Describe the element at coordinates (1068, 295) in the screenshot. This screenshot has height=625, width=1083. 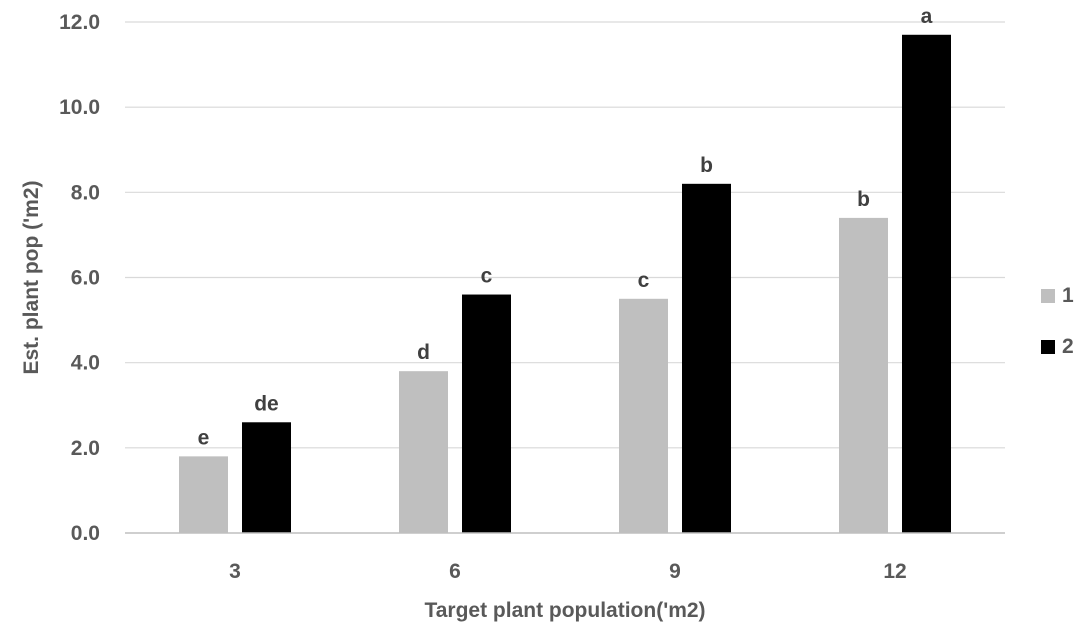
I see `legend-label: 1` at that location.